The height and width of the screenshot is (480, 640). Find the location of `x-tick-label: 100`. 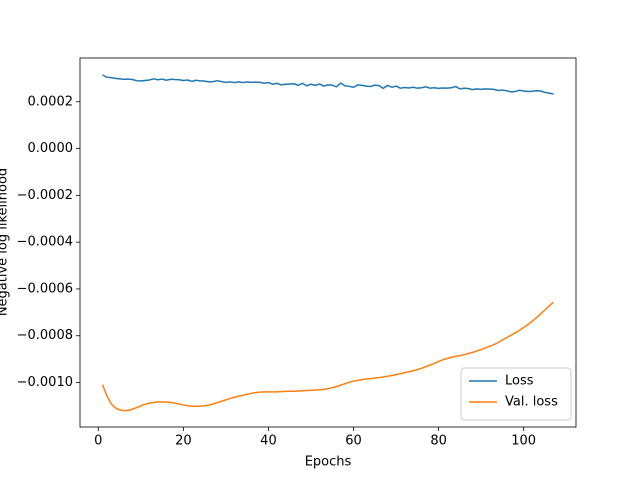

x-tick-label: 100 is located at coordinates (523, 441).